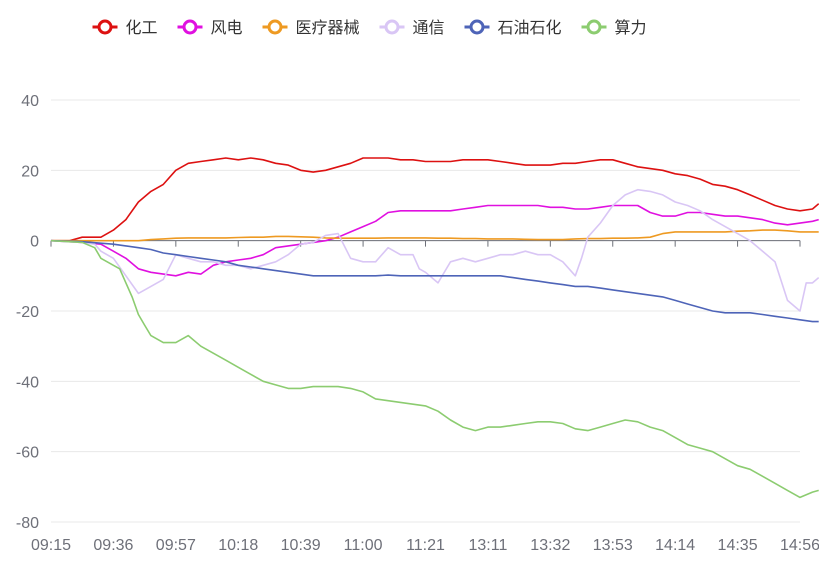 The image size is (819, 561). I want to click on x-tick-label: 09:57, so click(176, 545).